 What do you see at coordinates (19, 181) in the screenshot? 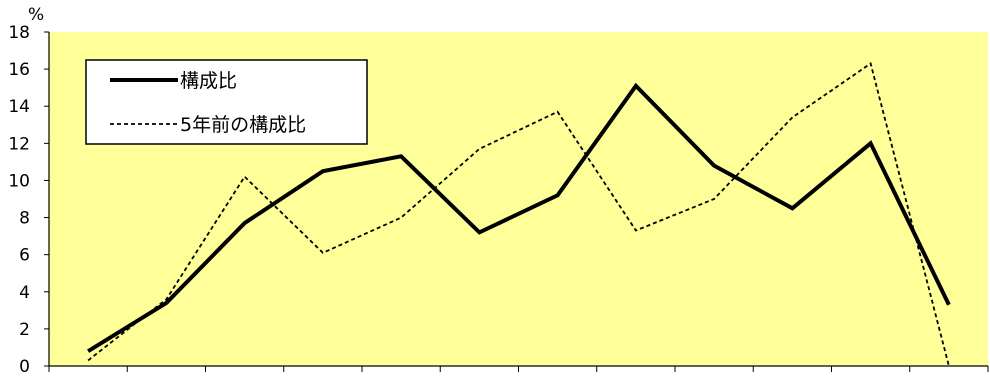
I see `y-tick-label: 10` at bounding box center [19, 181].